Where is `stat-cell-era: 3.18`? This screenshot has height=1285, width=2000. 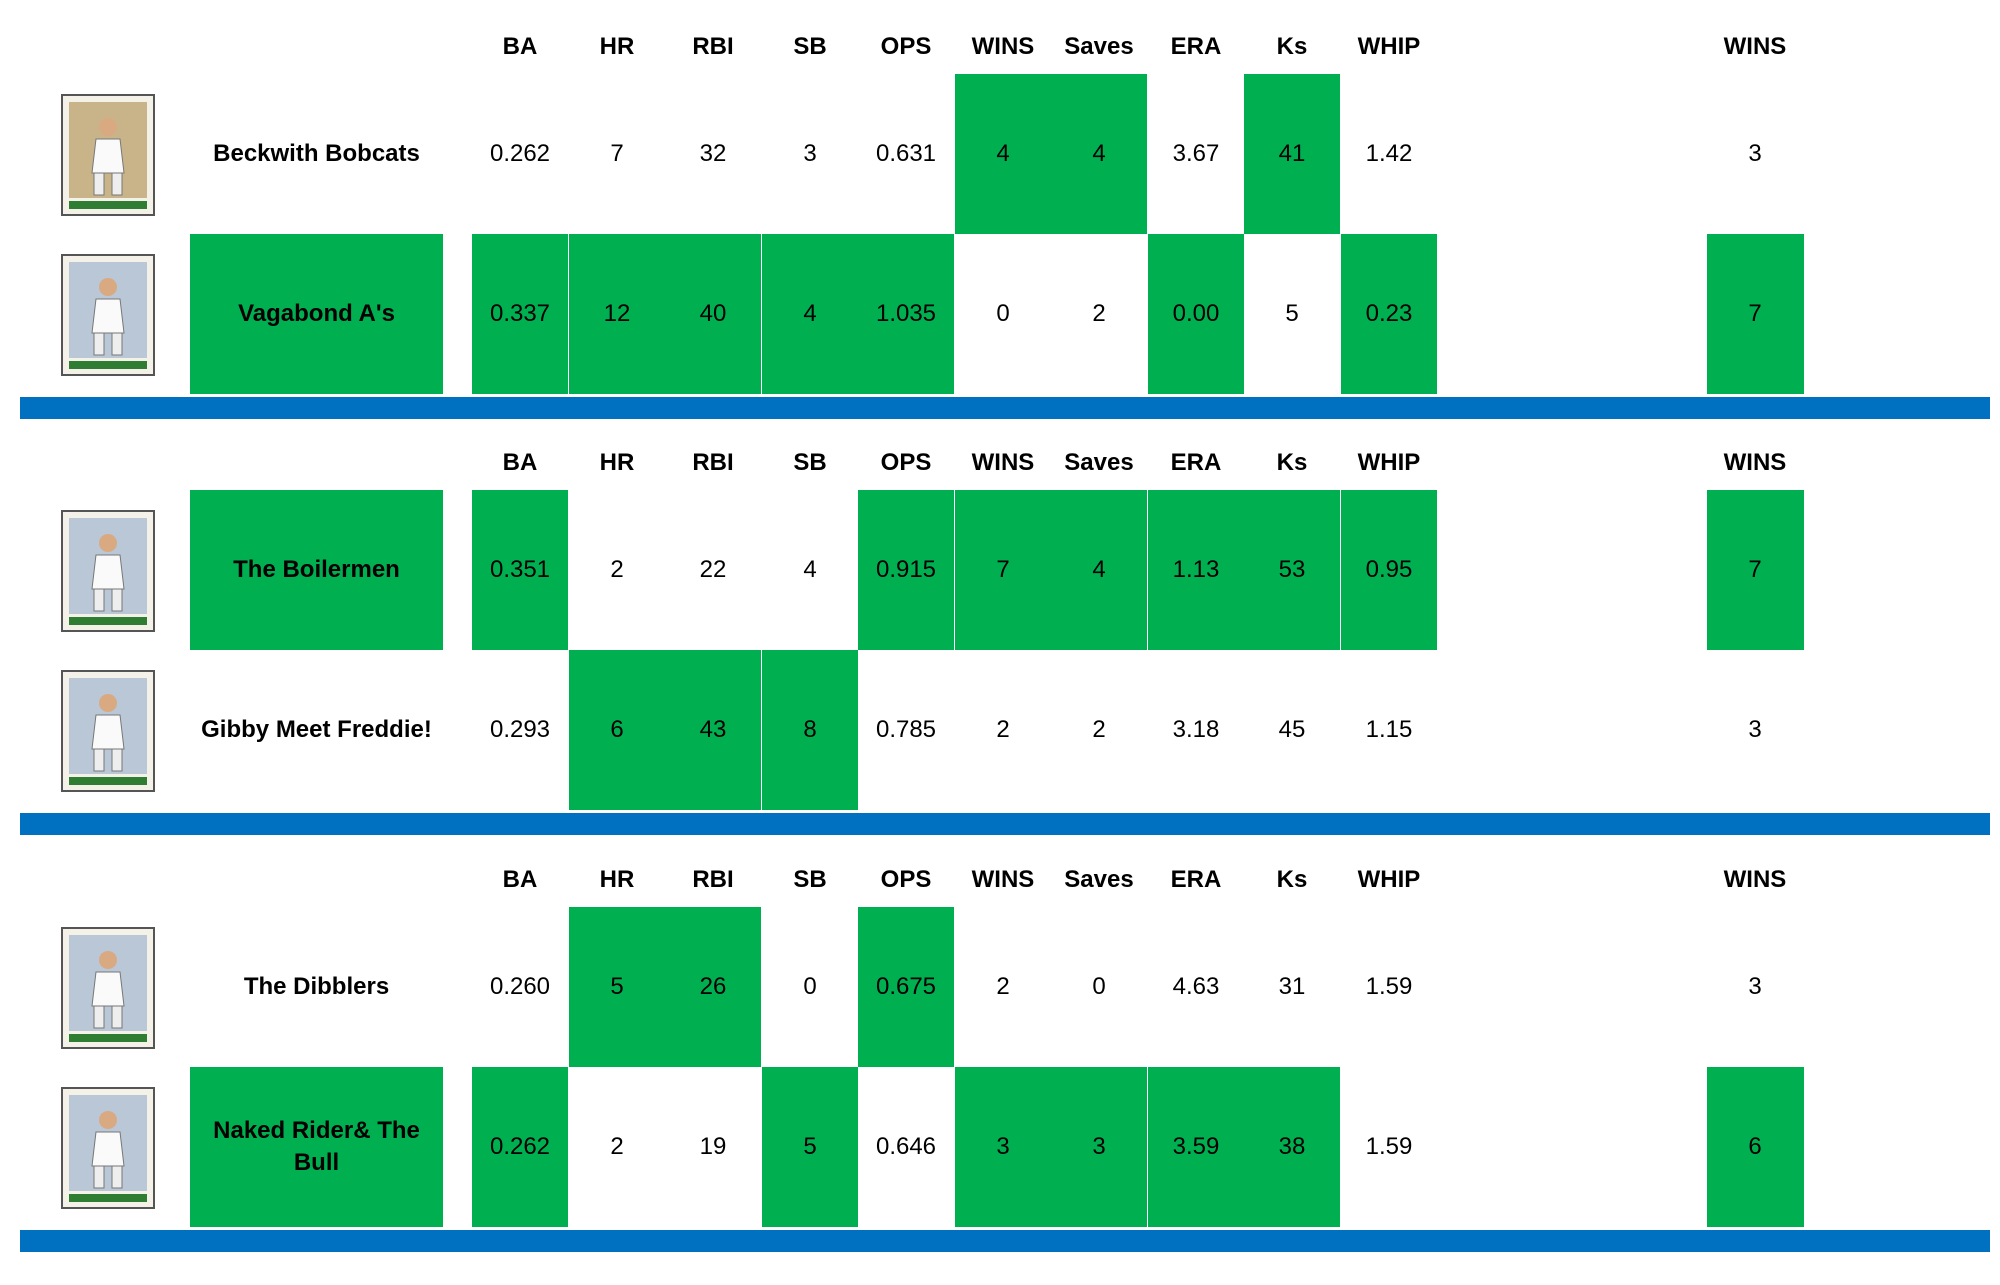 stat-cell-era: 3.18 is located at coordinates (1196, 729).